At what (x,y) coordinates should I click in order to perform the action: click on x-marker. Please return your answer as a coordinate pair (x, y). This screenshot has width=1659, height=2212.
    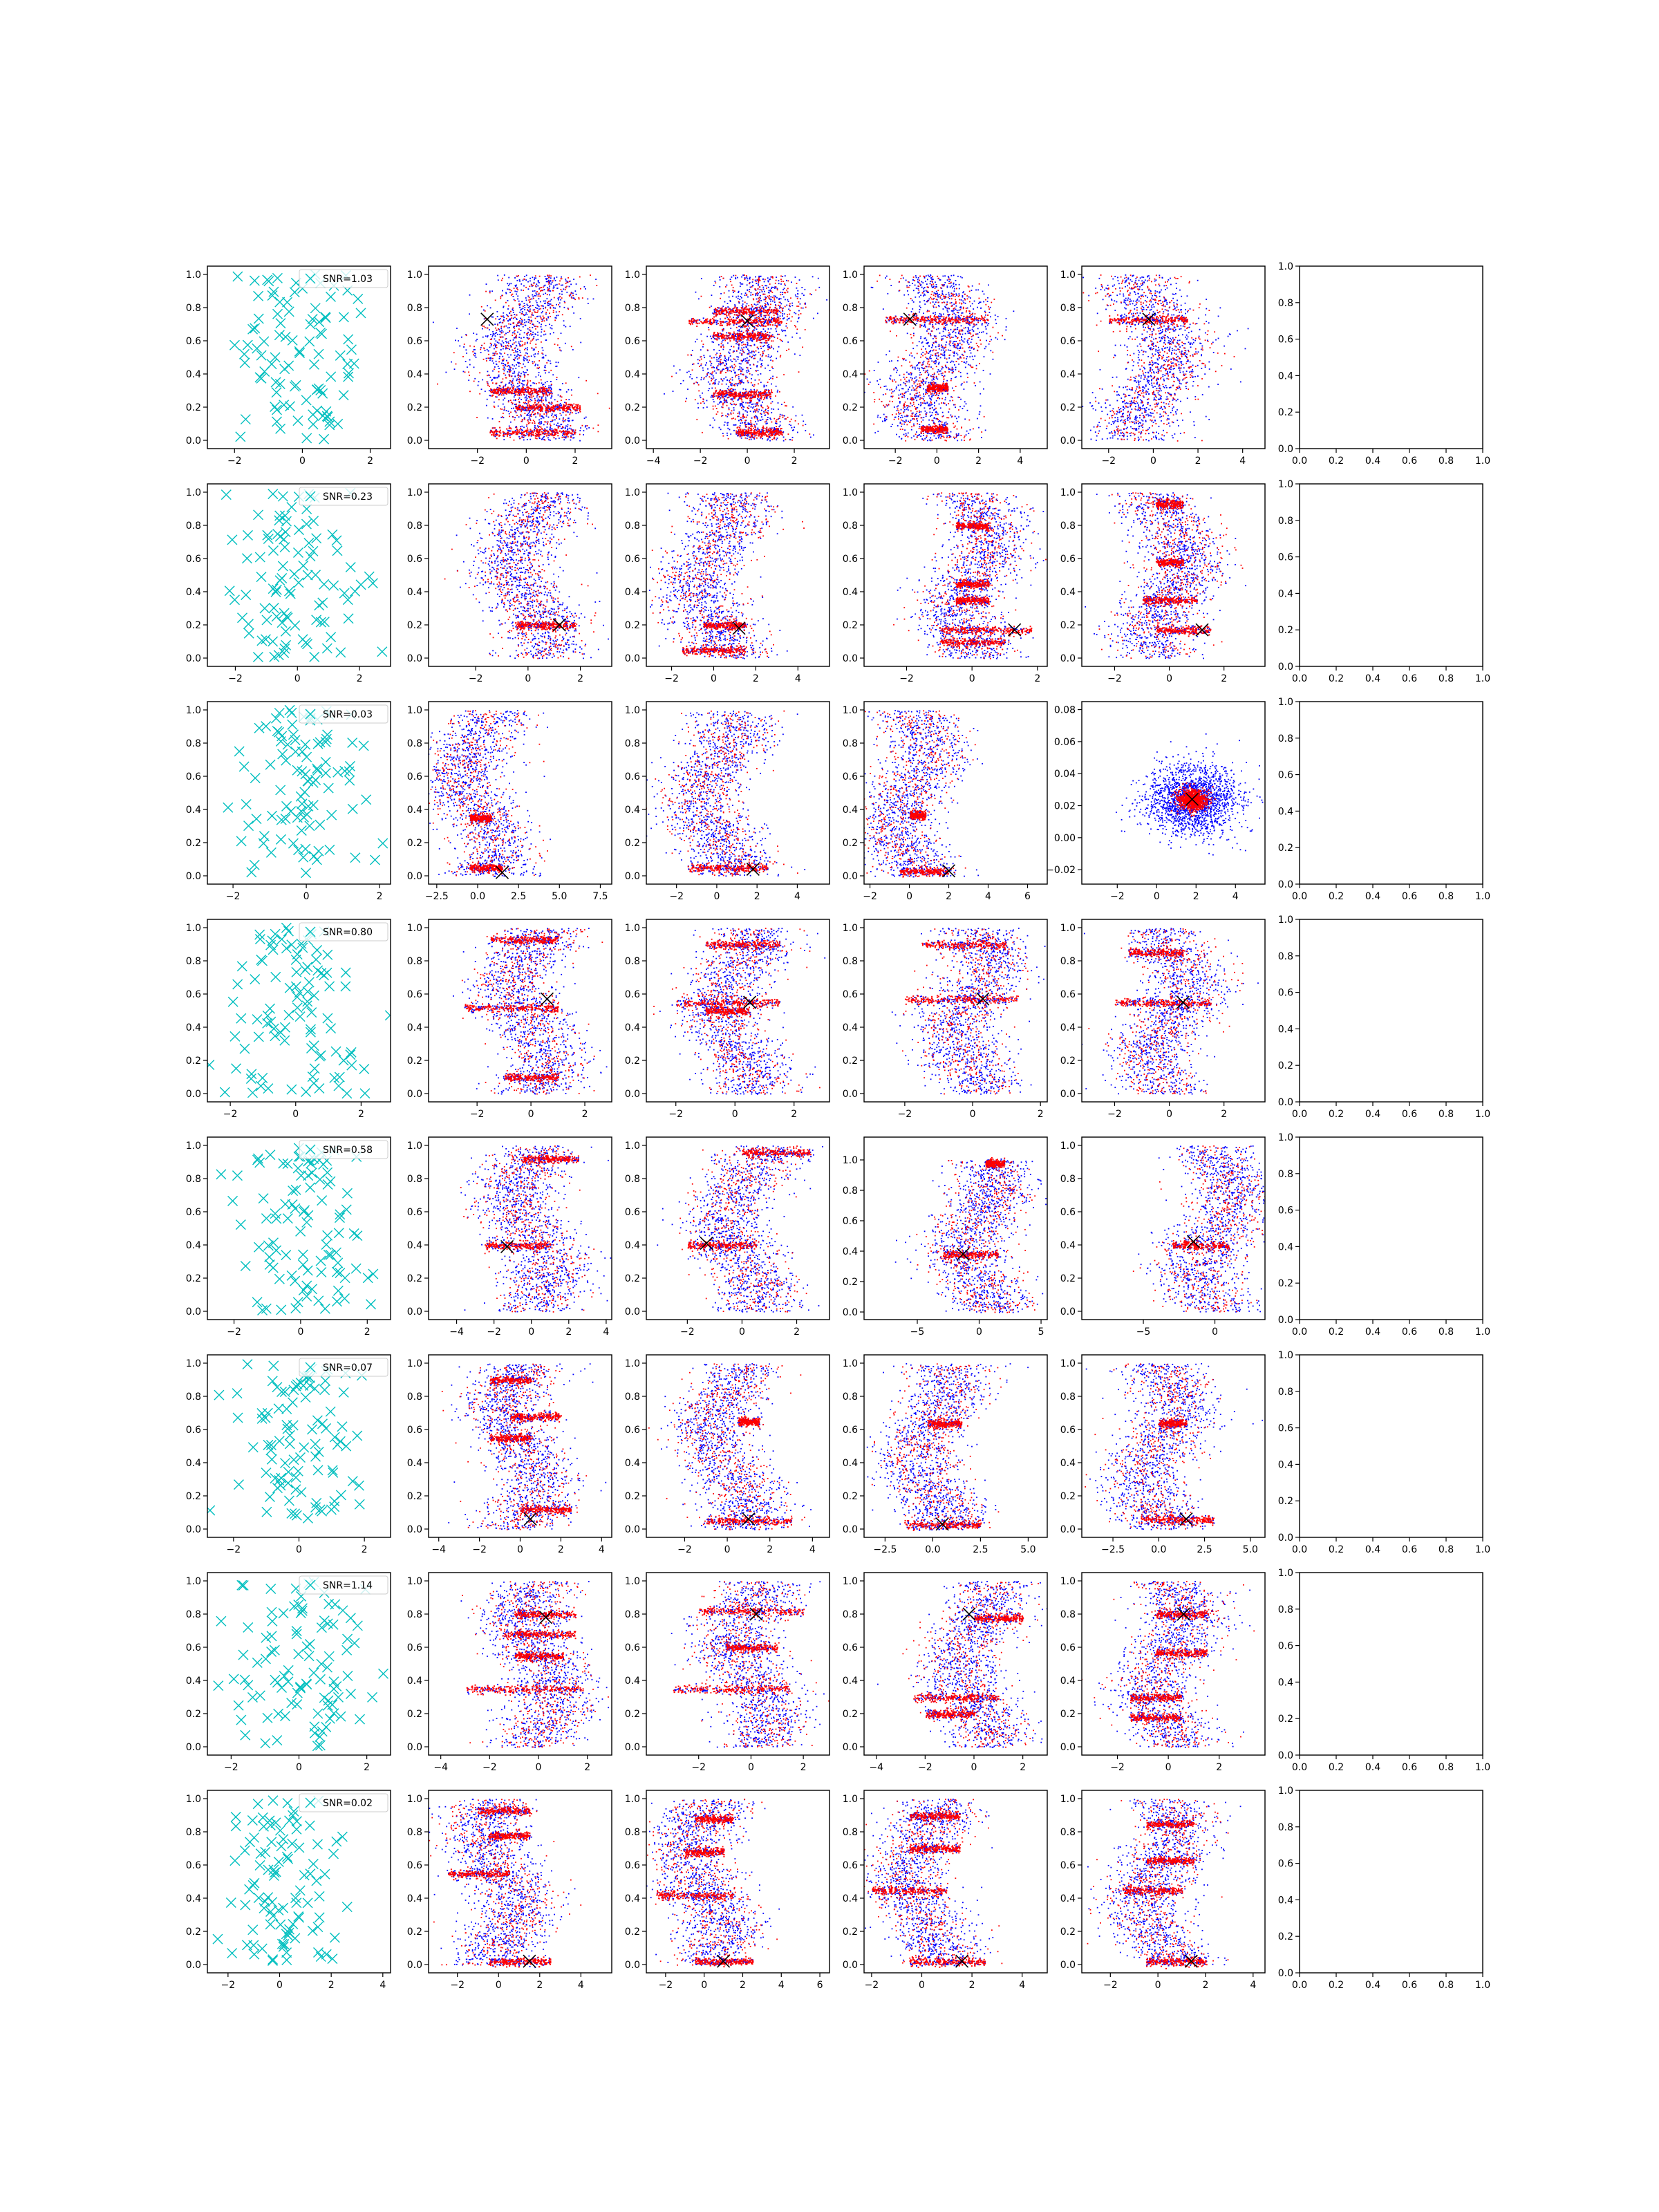
    Looking at the image, I should click on (348, 364).